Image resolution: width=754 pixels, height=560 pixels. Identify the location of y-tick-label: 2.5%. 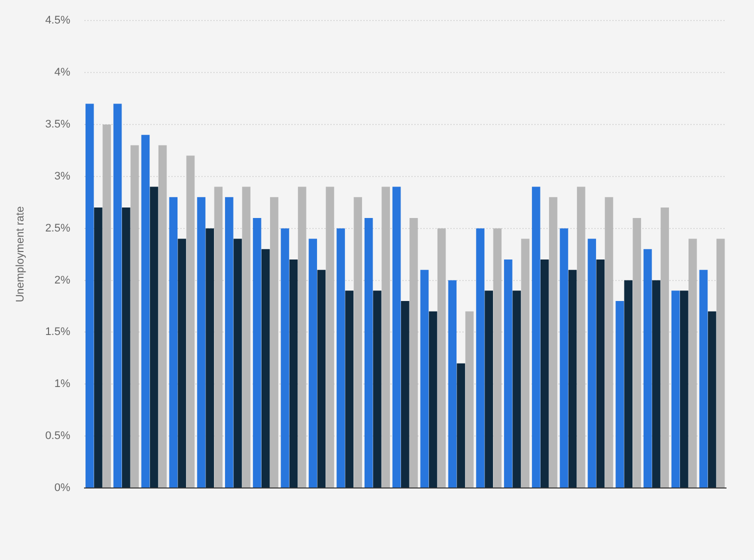
(57, 228).